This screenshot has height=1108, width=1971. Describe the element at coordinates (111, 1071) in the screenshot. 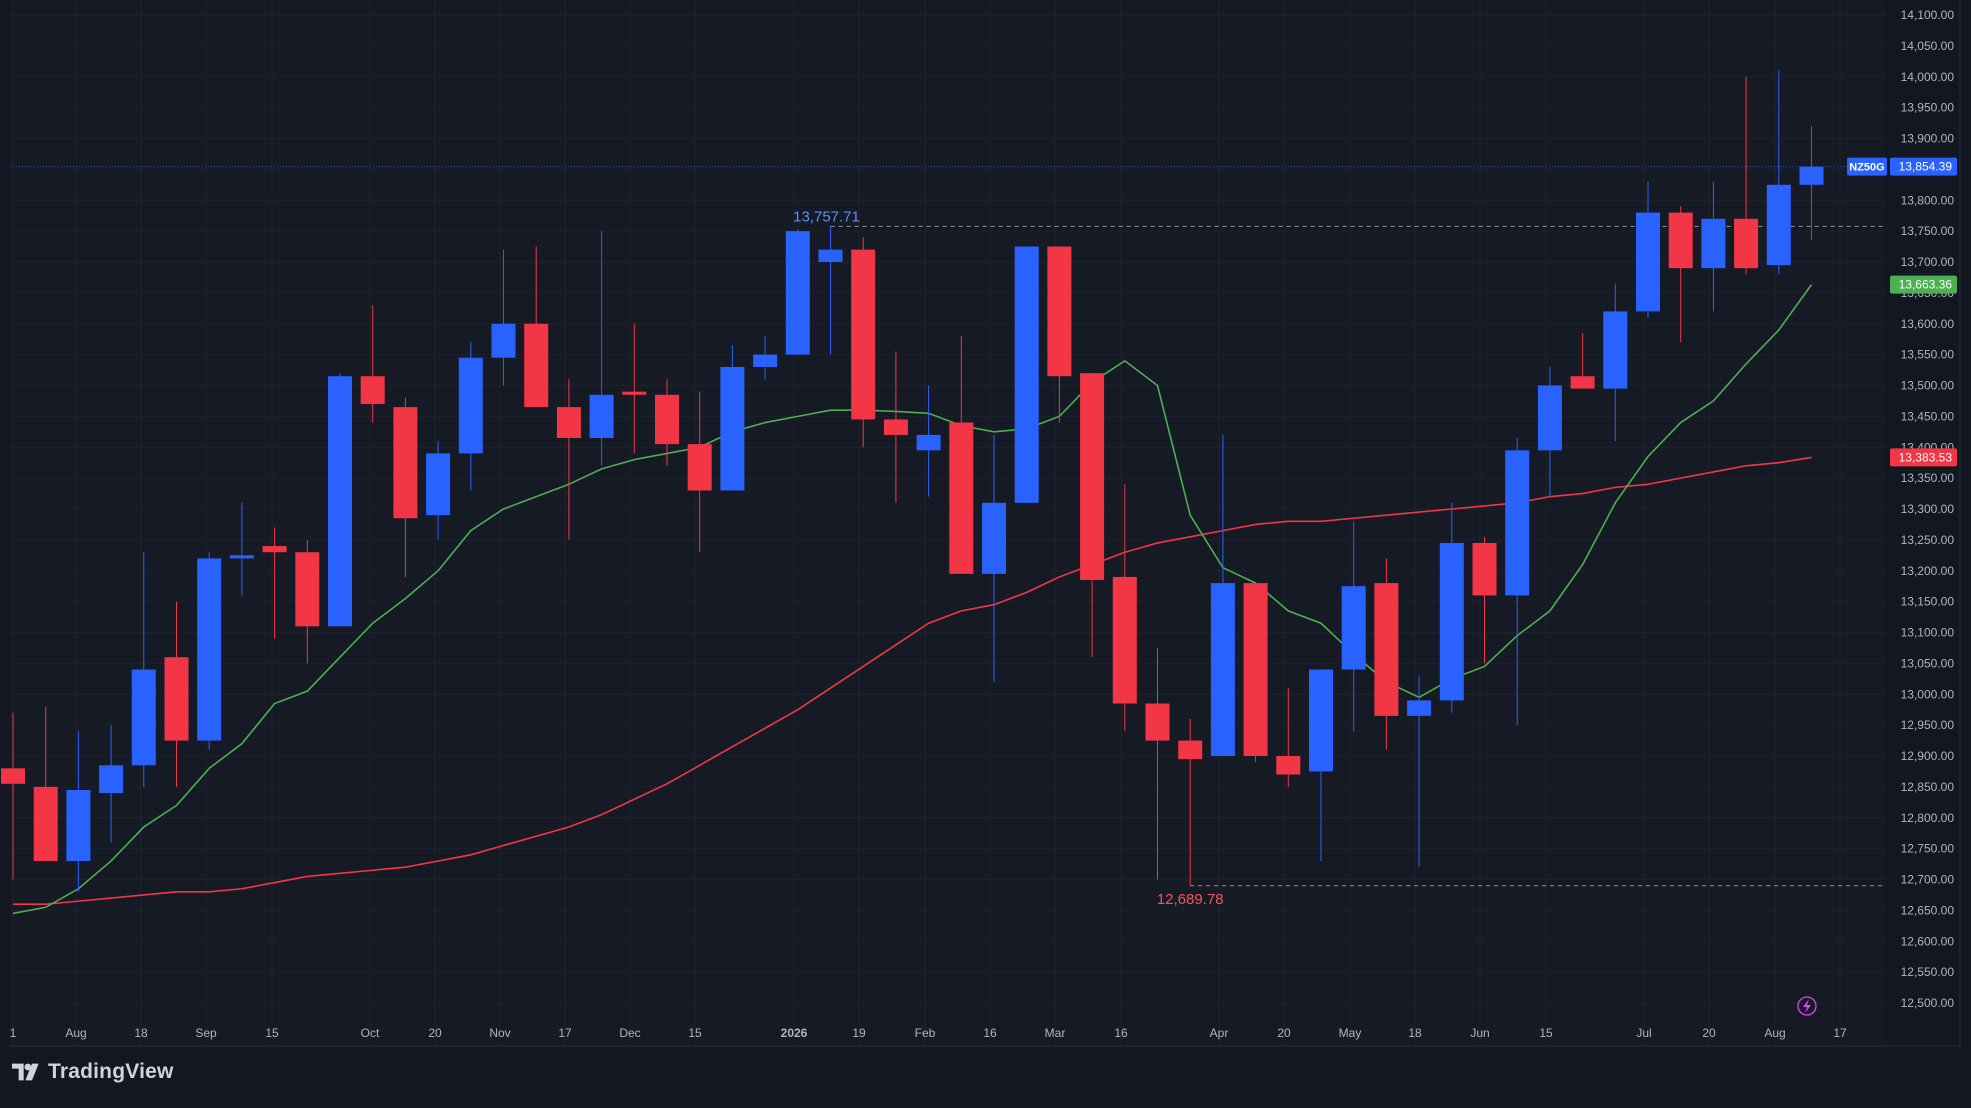

I see `brand-name: TradingView` at that location.